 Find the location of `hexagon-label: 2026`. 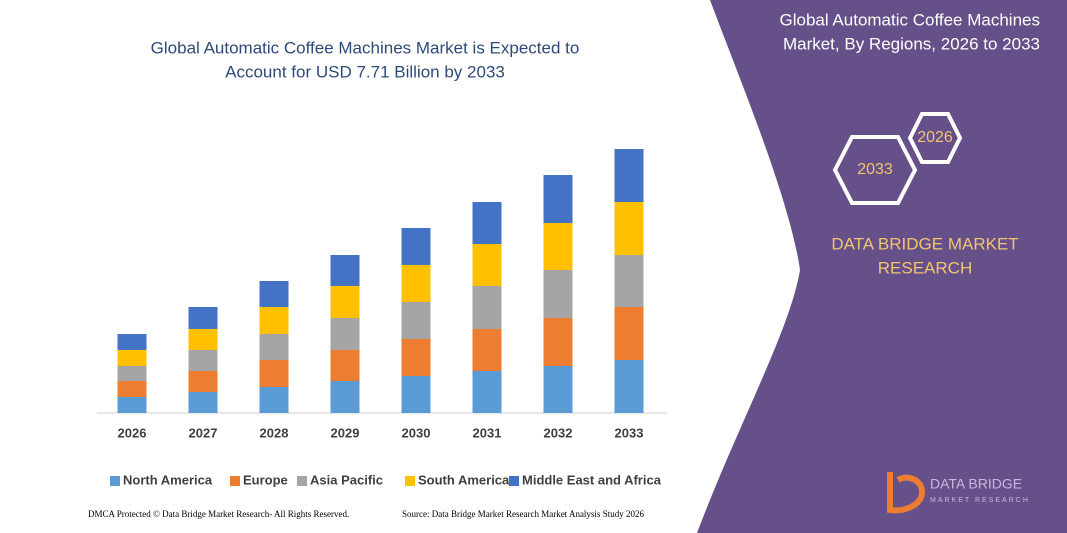

hexagon-label: 2026 is located at coordinates (935, 137).